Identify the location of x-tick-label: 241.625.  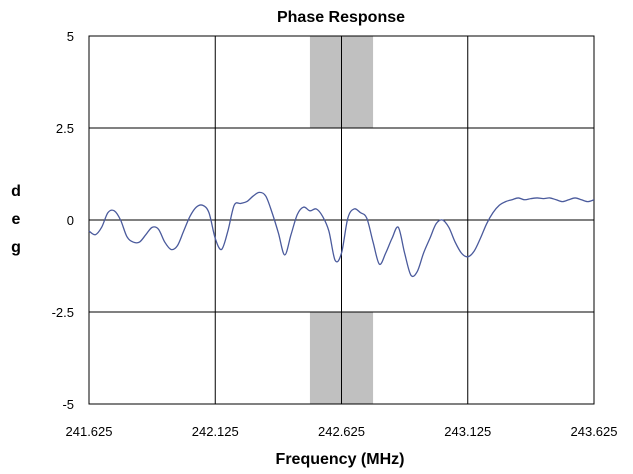
(89, 431).